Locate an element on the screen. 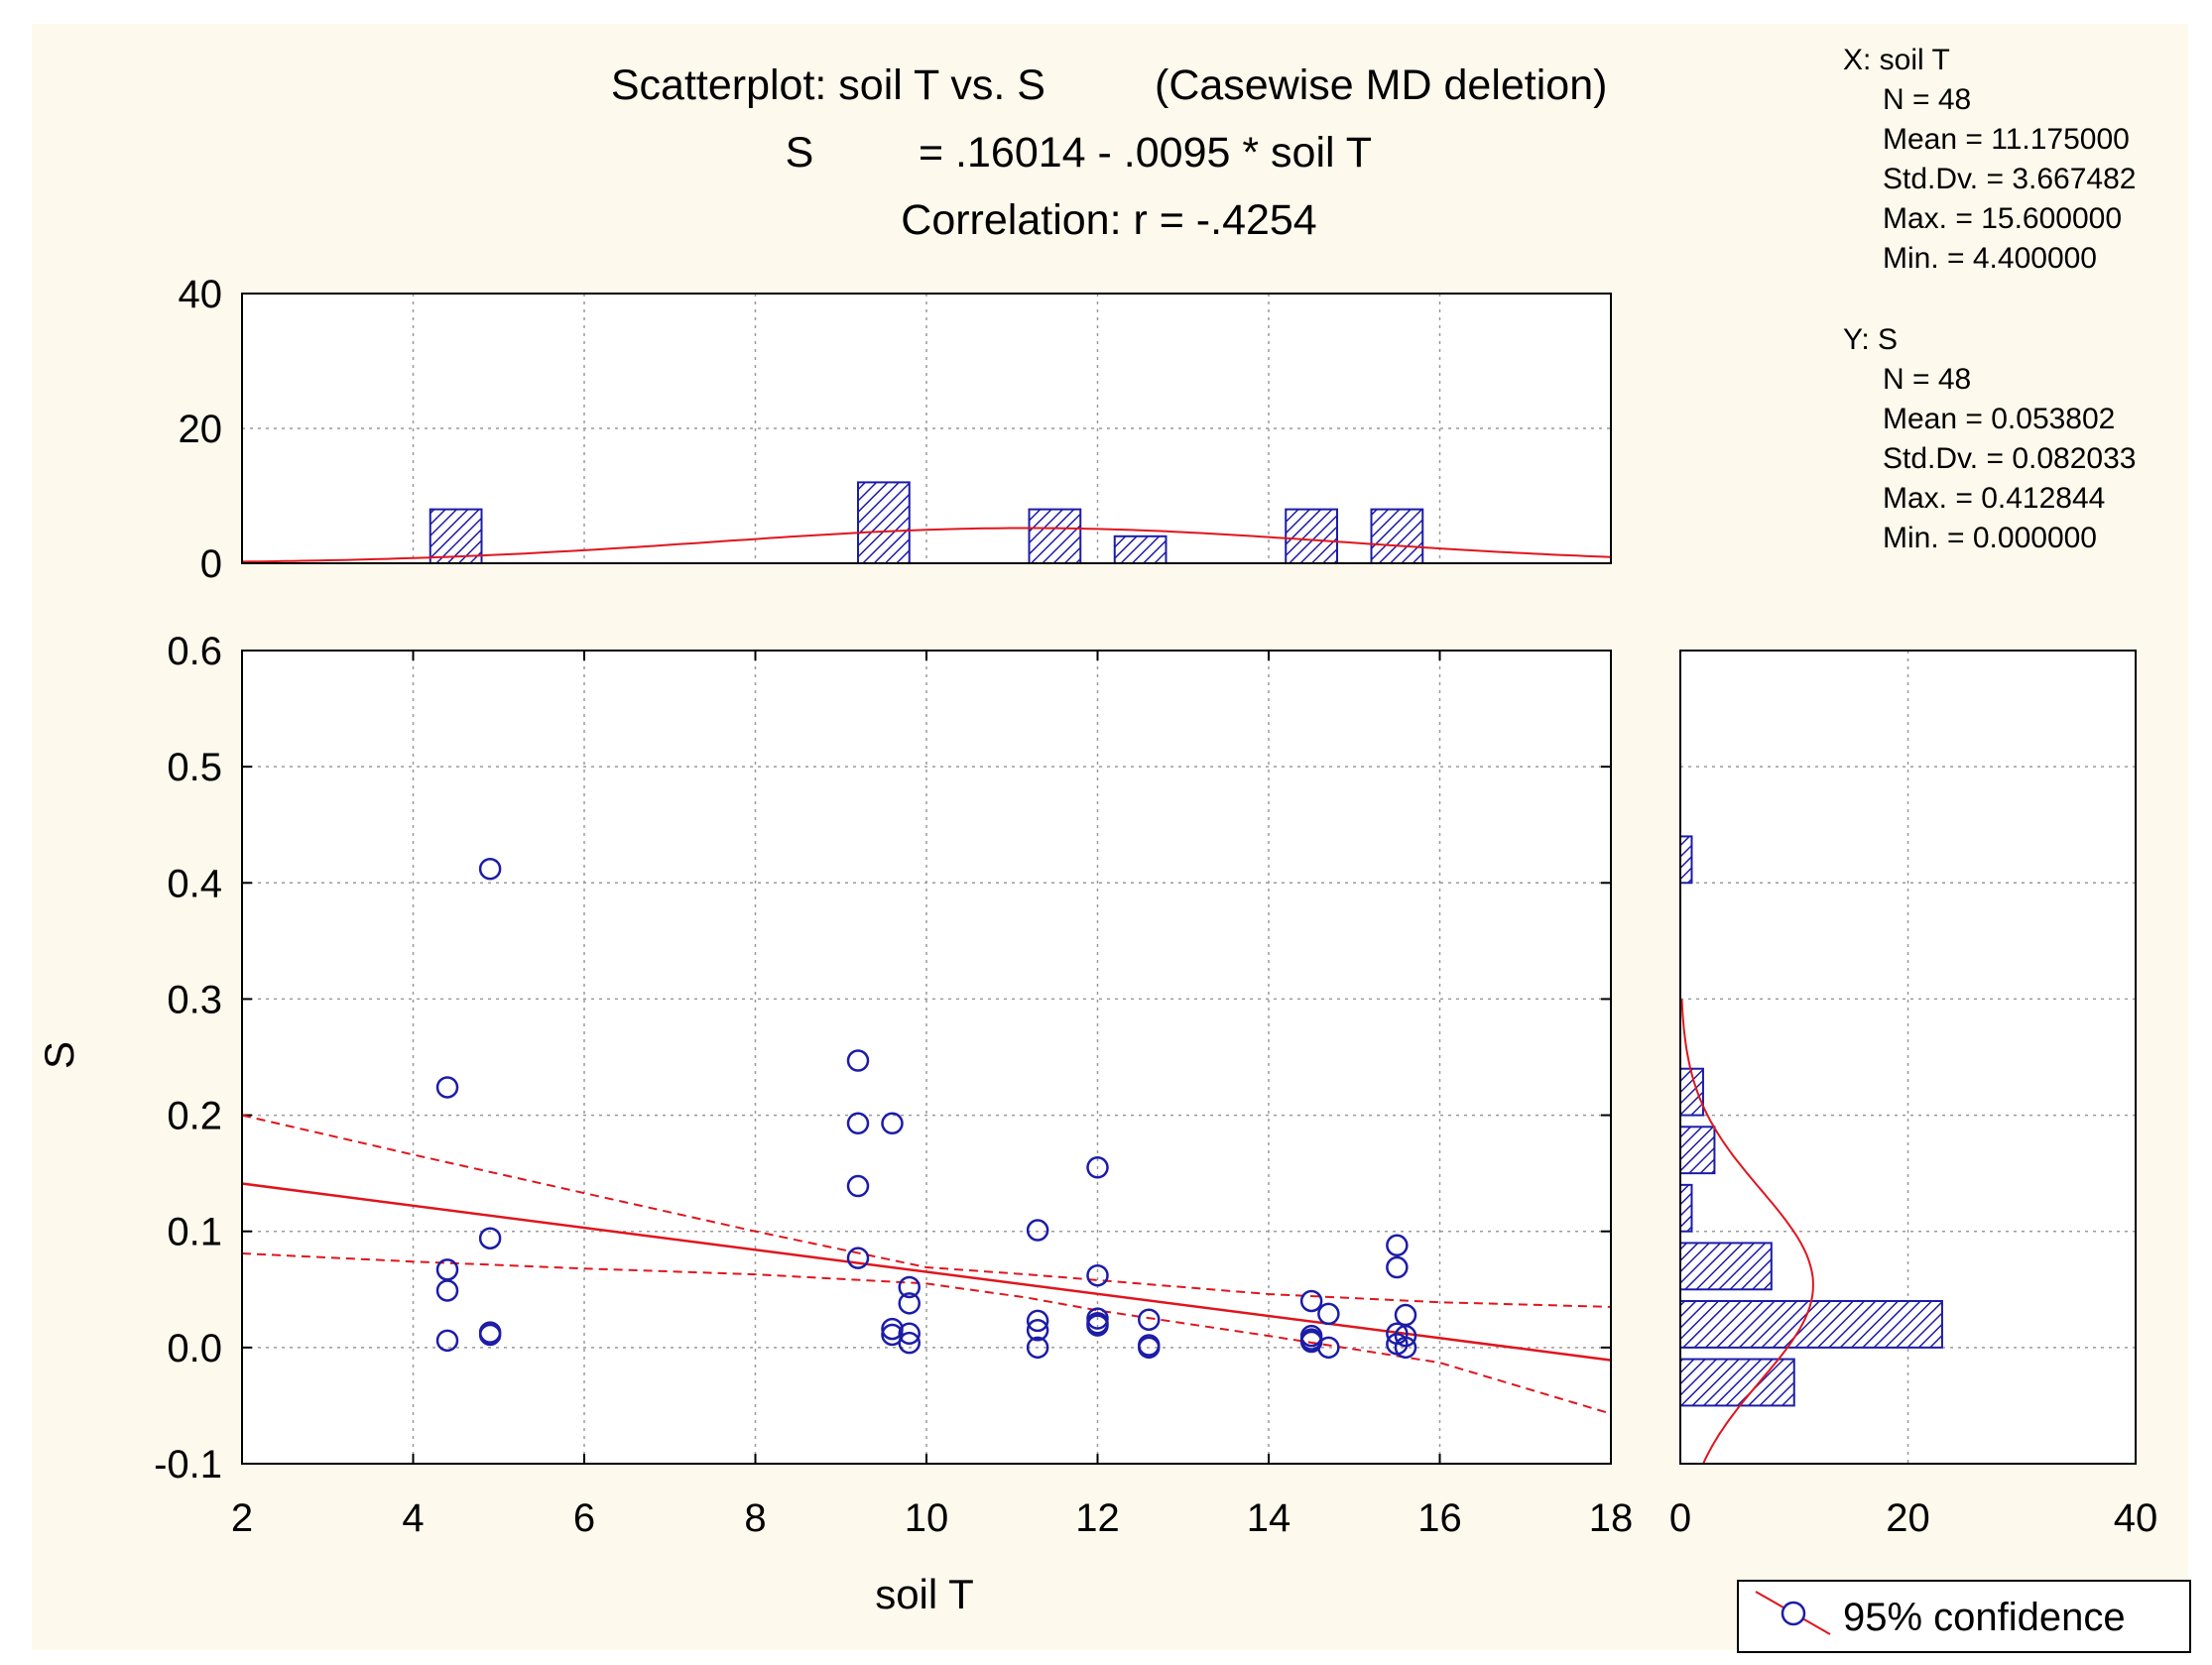 This screenshot has height=1665, width=2212. y-tick-label: 0.3 is located at coordinates (194, 999).